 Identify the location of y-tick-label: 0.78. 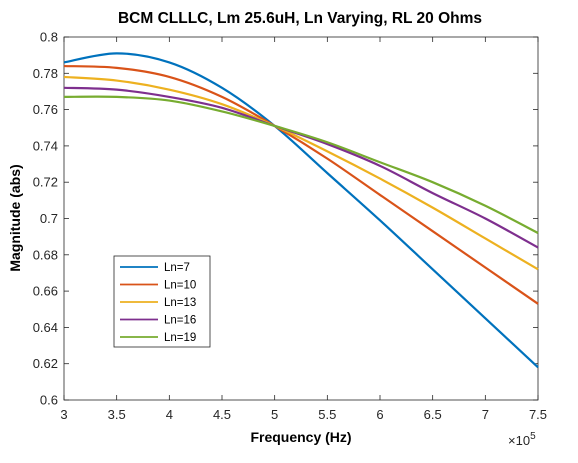
(45, 73).